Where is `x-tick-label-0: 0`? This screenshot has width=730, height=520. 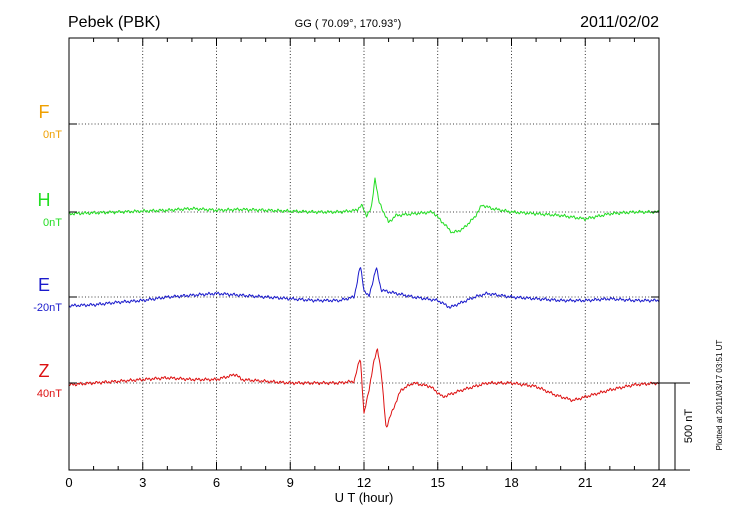 x-tick-label-0: 0 is located at coordinates (68, 482).